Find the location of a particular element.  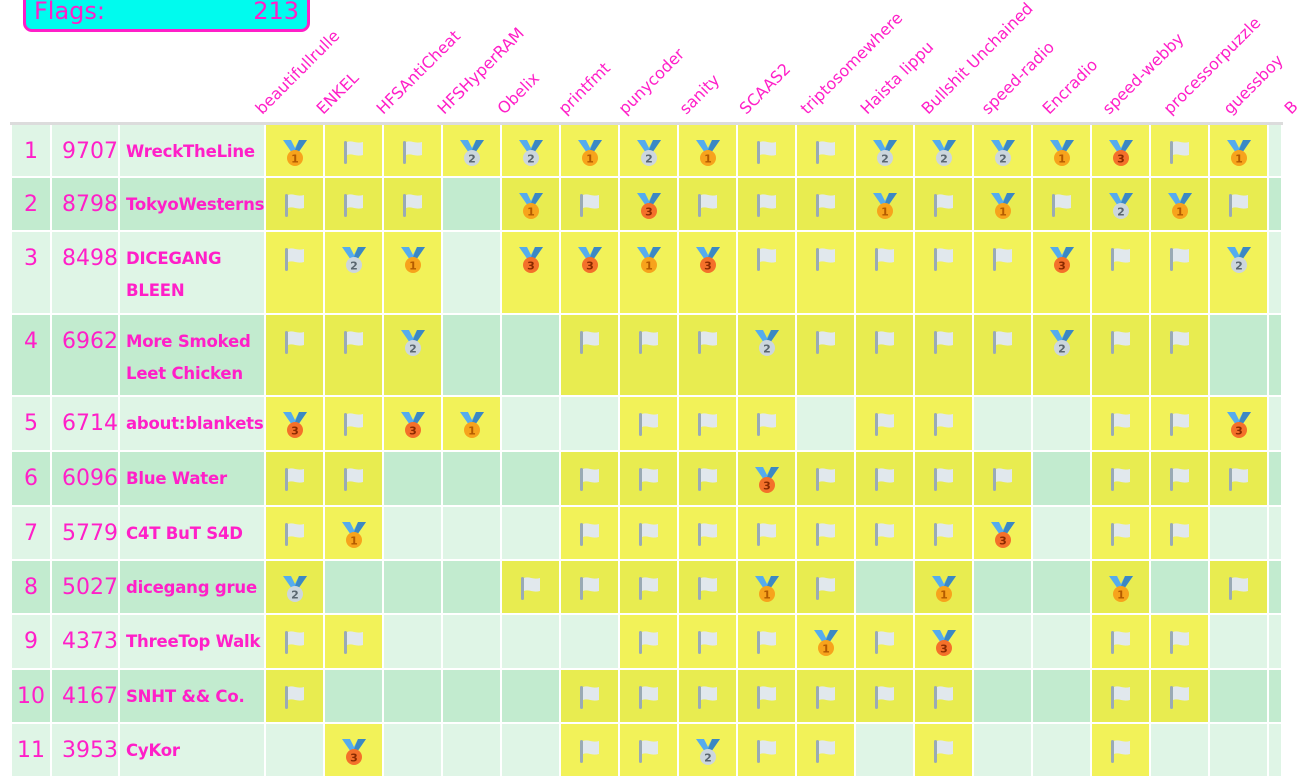

team-name: WreckTheLine is located at coordinates (190, 151).